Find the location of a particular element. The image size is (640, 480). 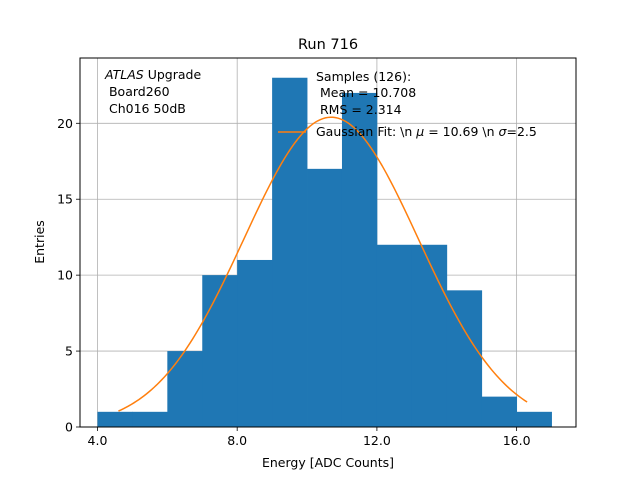

x-tick-label: 4.0 is located at coordinates (98, 440).